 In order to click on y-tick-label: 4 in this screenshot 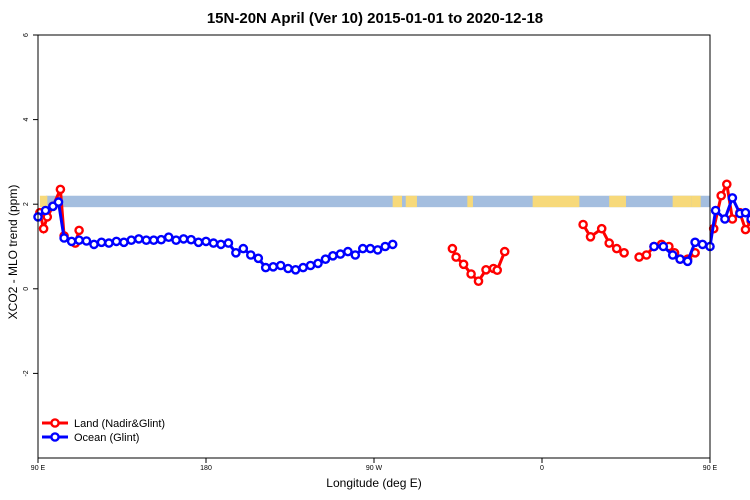, I will do `click(26, 120)`.